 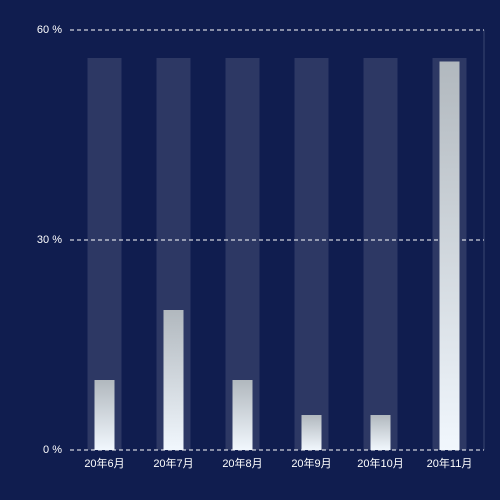 What do you see at coordinates (49, 30) in the screenshot?
I see `y-tick-label: 60 %` at bounding box center [49, 30].